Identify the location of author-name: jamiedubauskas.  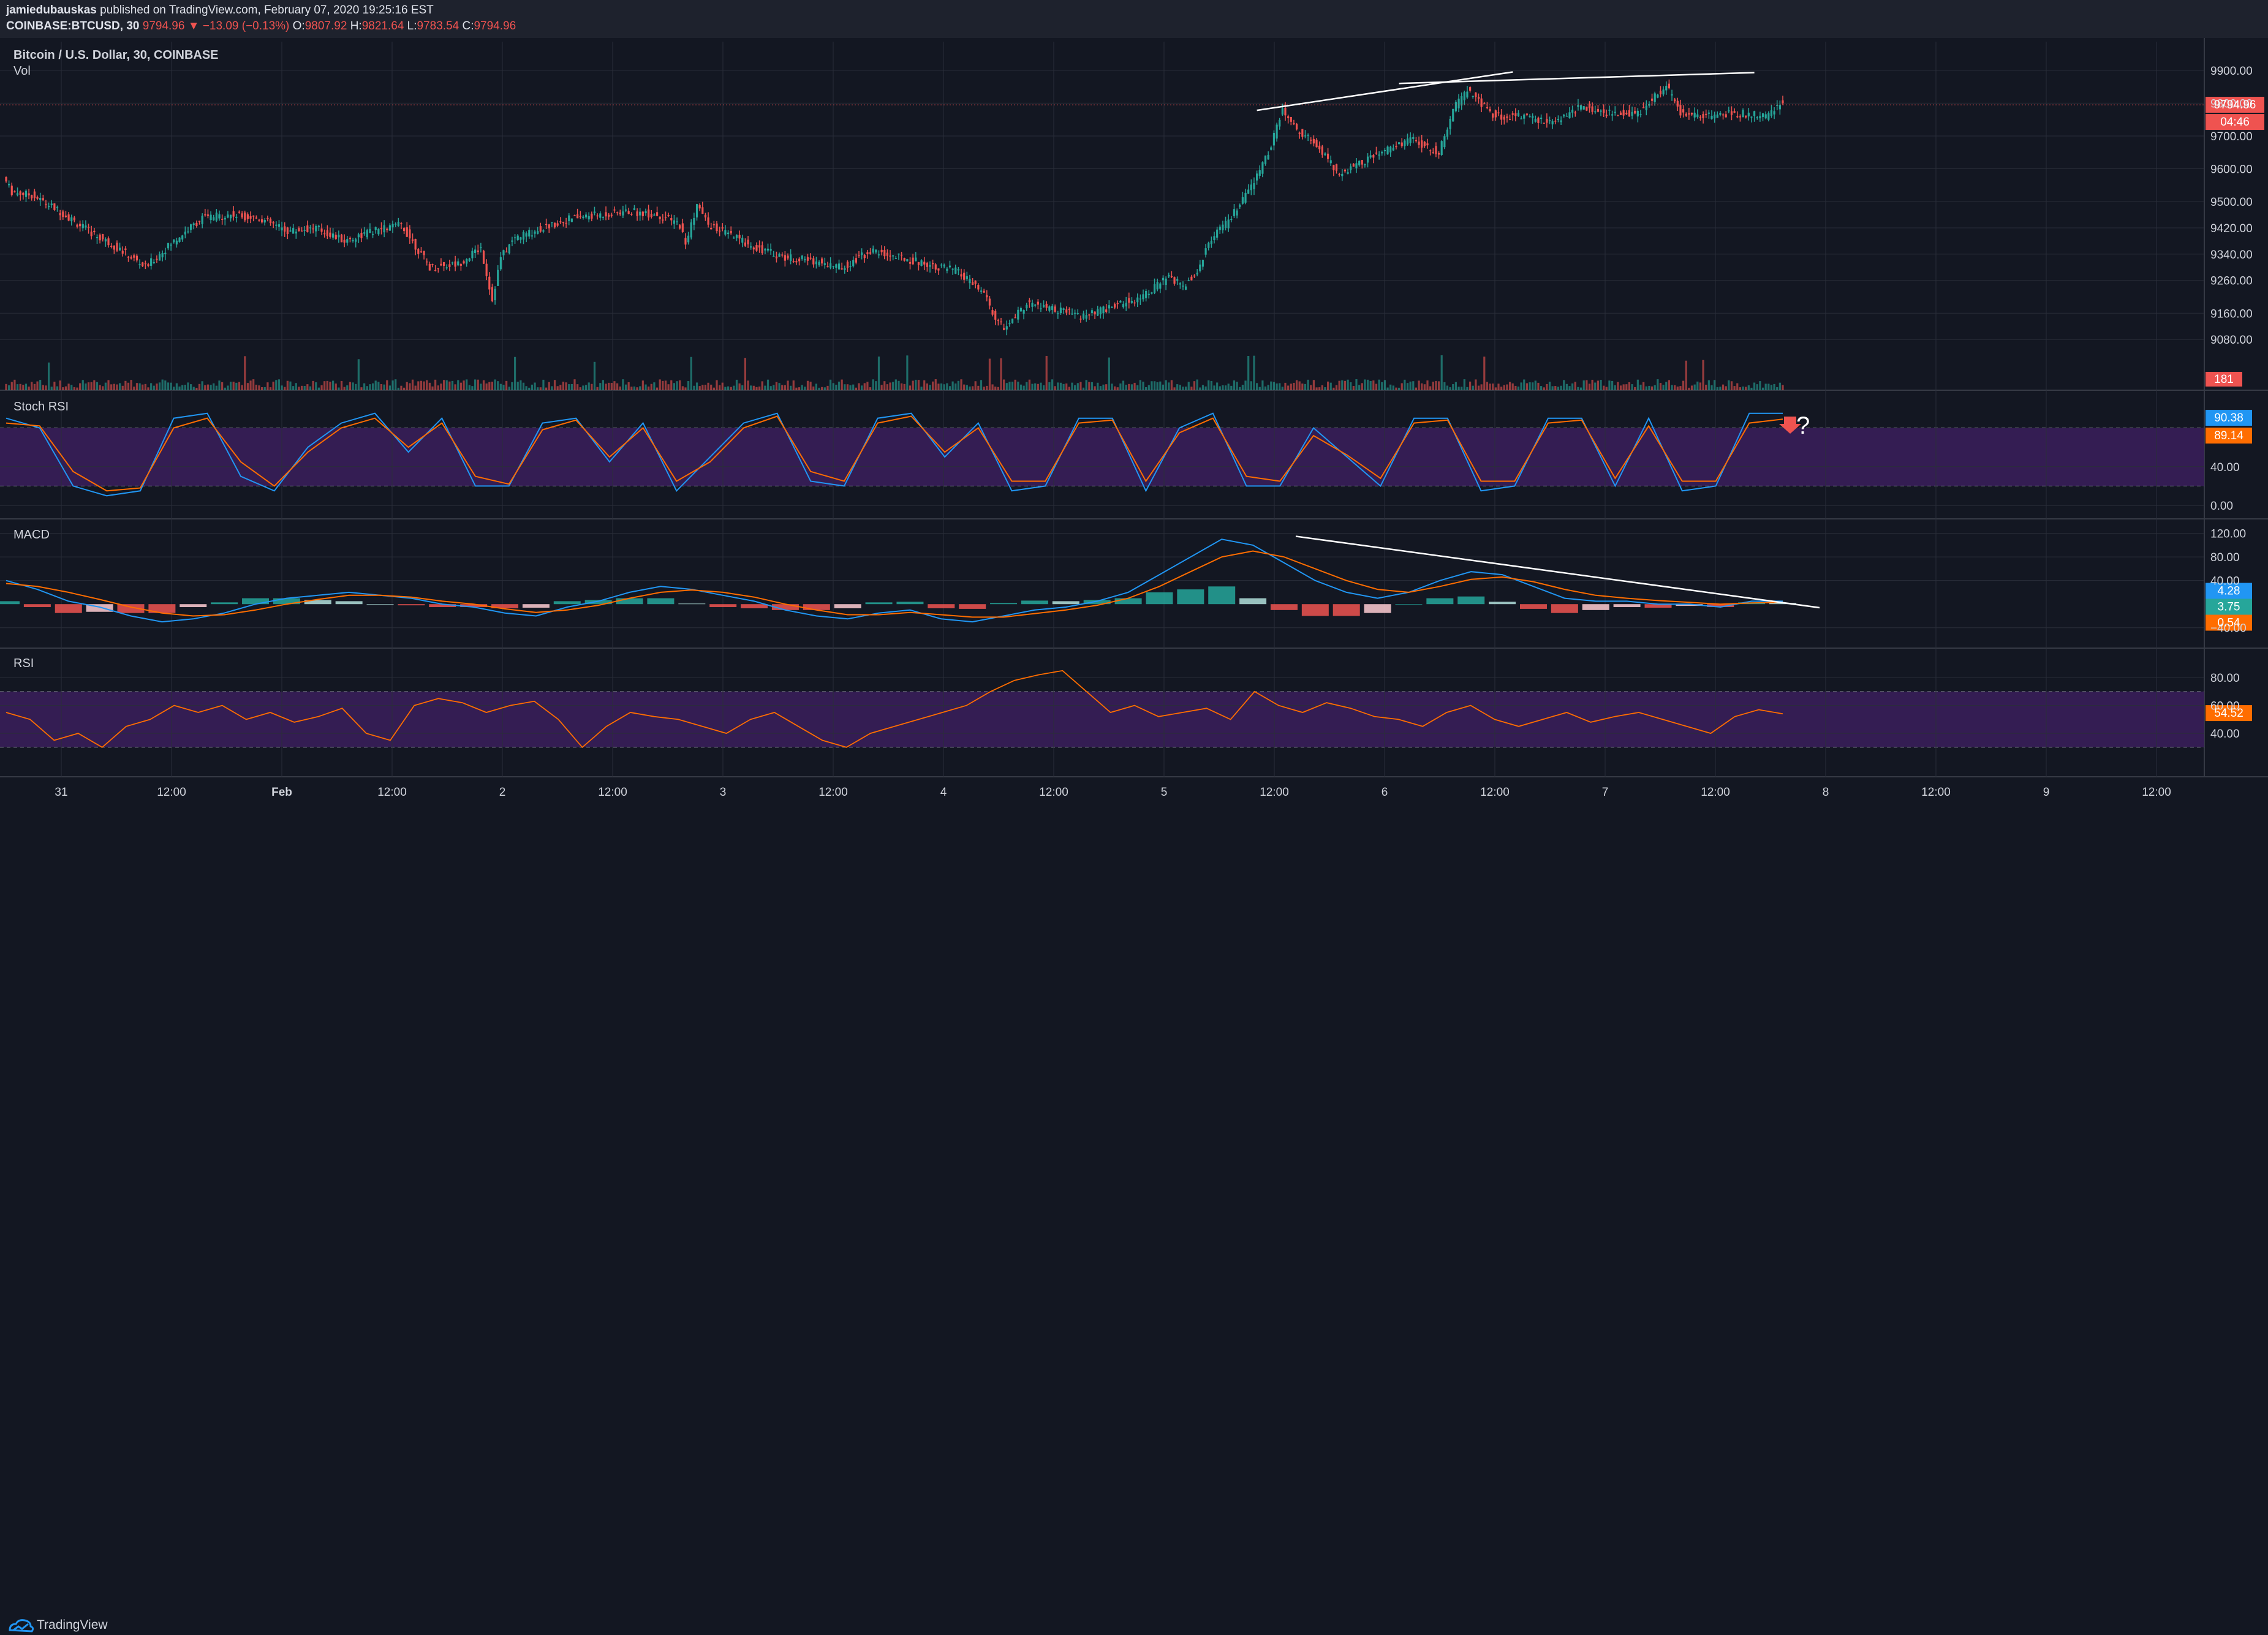
(52, 10).